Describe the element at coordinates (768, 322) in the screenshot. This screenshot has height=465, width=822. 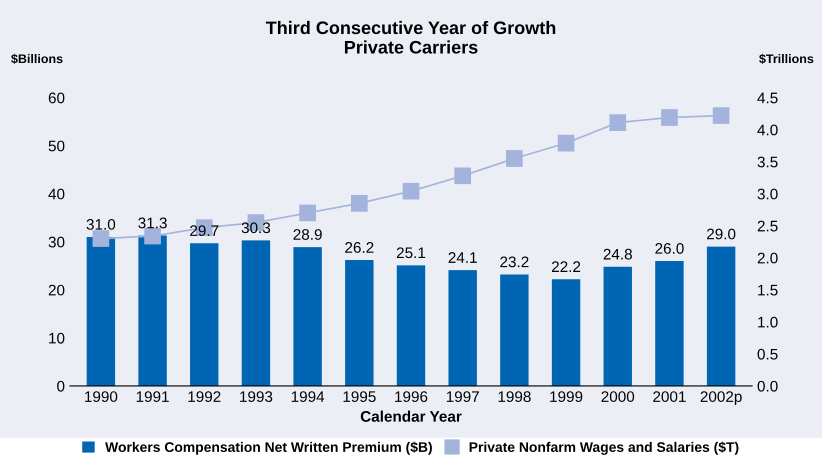
I see `y2-tick-label: 1.0` at that location.